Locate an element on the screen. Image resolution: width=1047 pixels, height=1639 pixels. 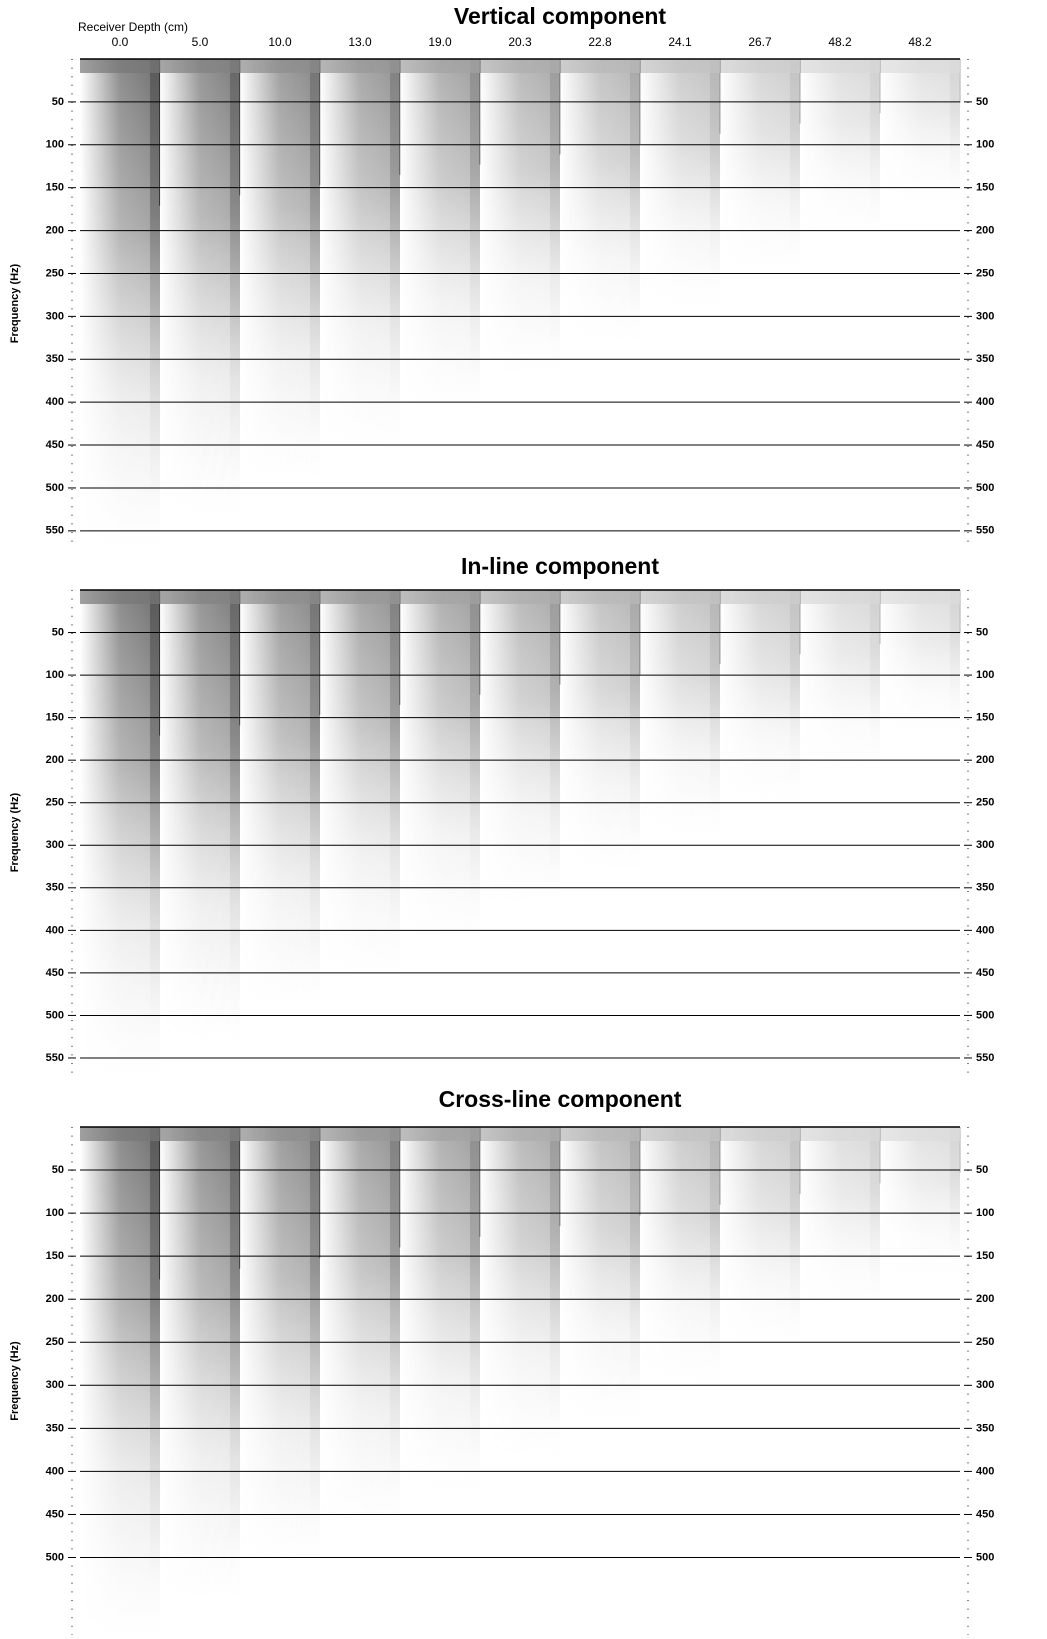
x-tick-label: 20.3 is located at coordinates (520, 42).